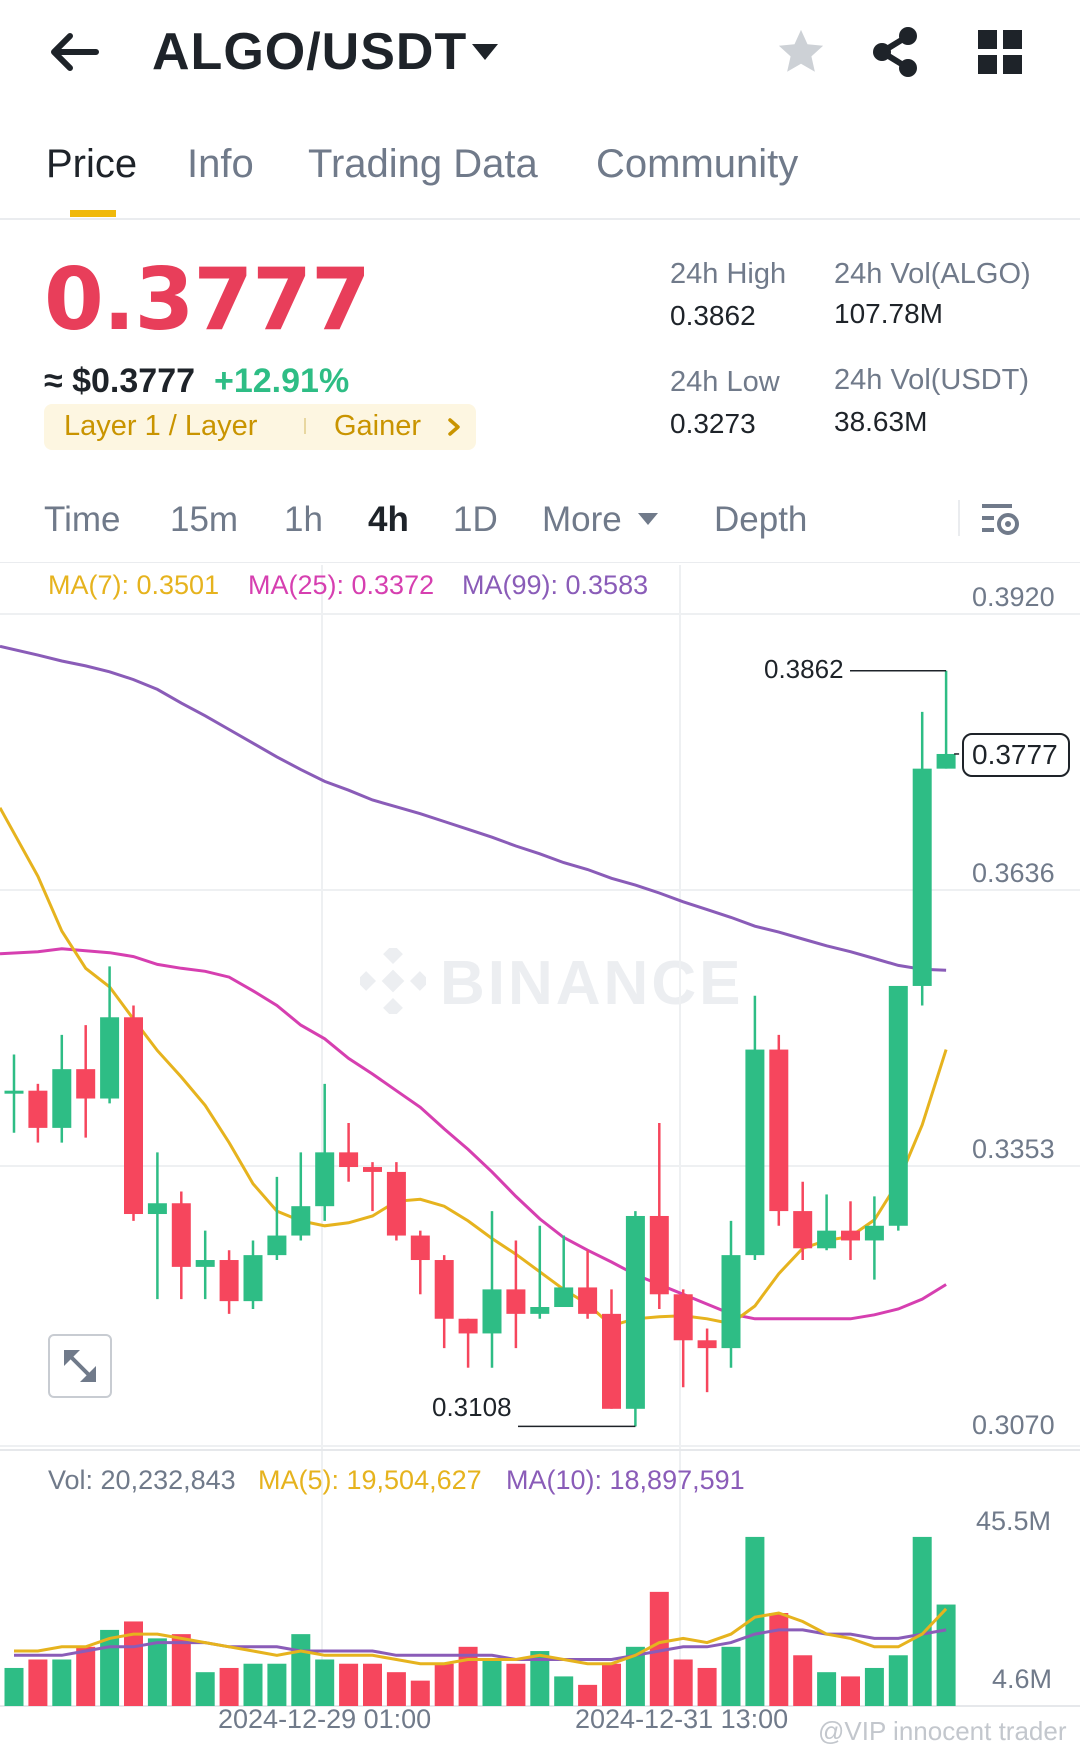 The height and width of the screenshot is (1763, 1080). I want to click on back-arrow-icon, so click(74, 52).